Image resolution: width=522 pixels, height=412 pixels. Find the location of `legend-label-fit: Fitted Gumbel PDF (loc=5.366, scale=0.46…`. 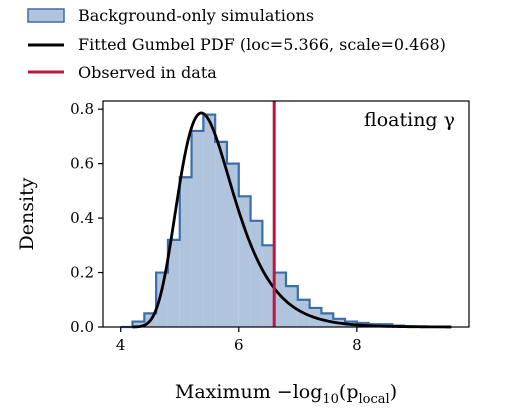

legend-label-fit: Fitted Gumbel PDF (loc=5.366, scale=0.46… is located at coordinates (262, 44).